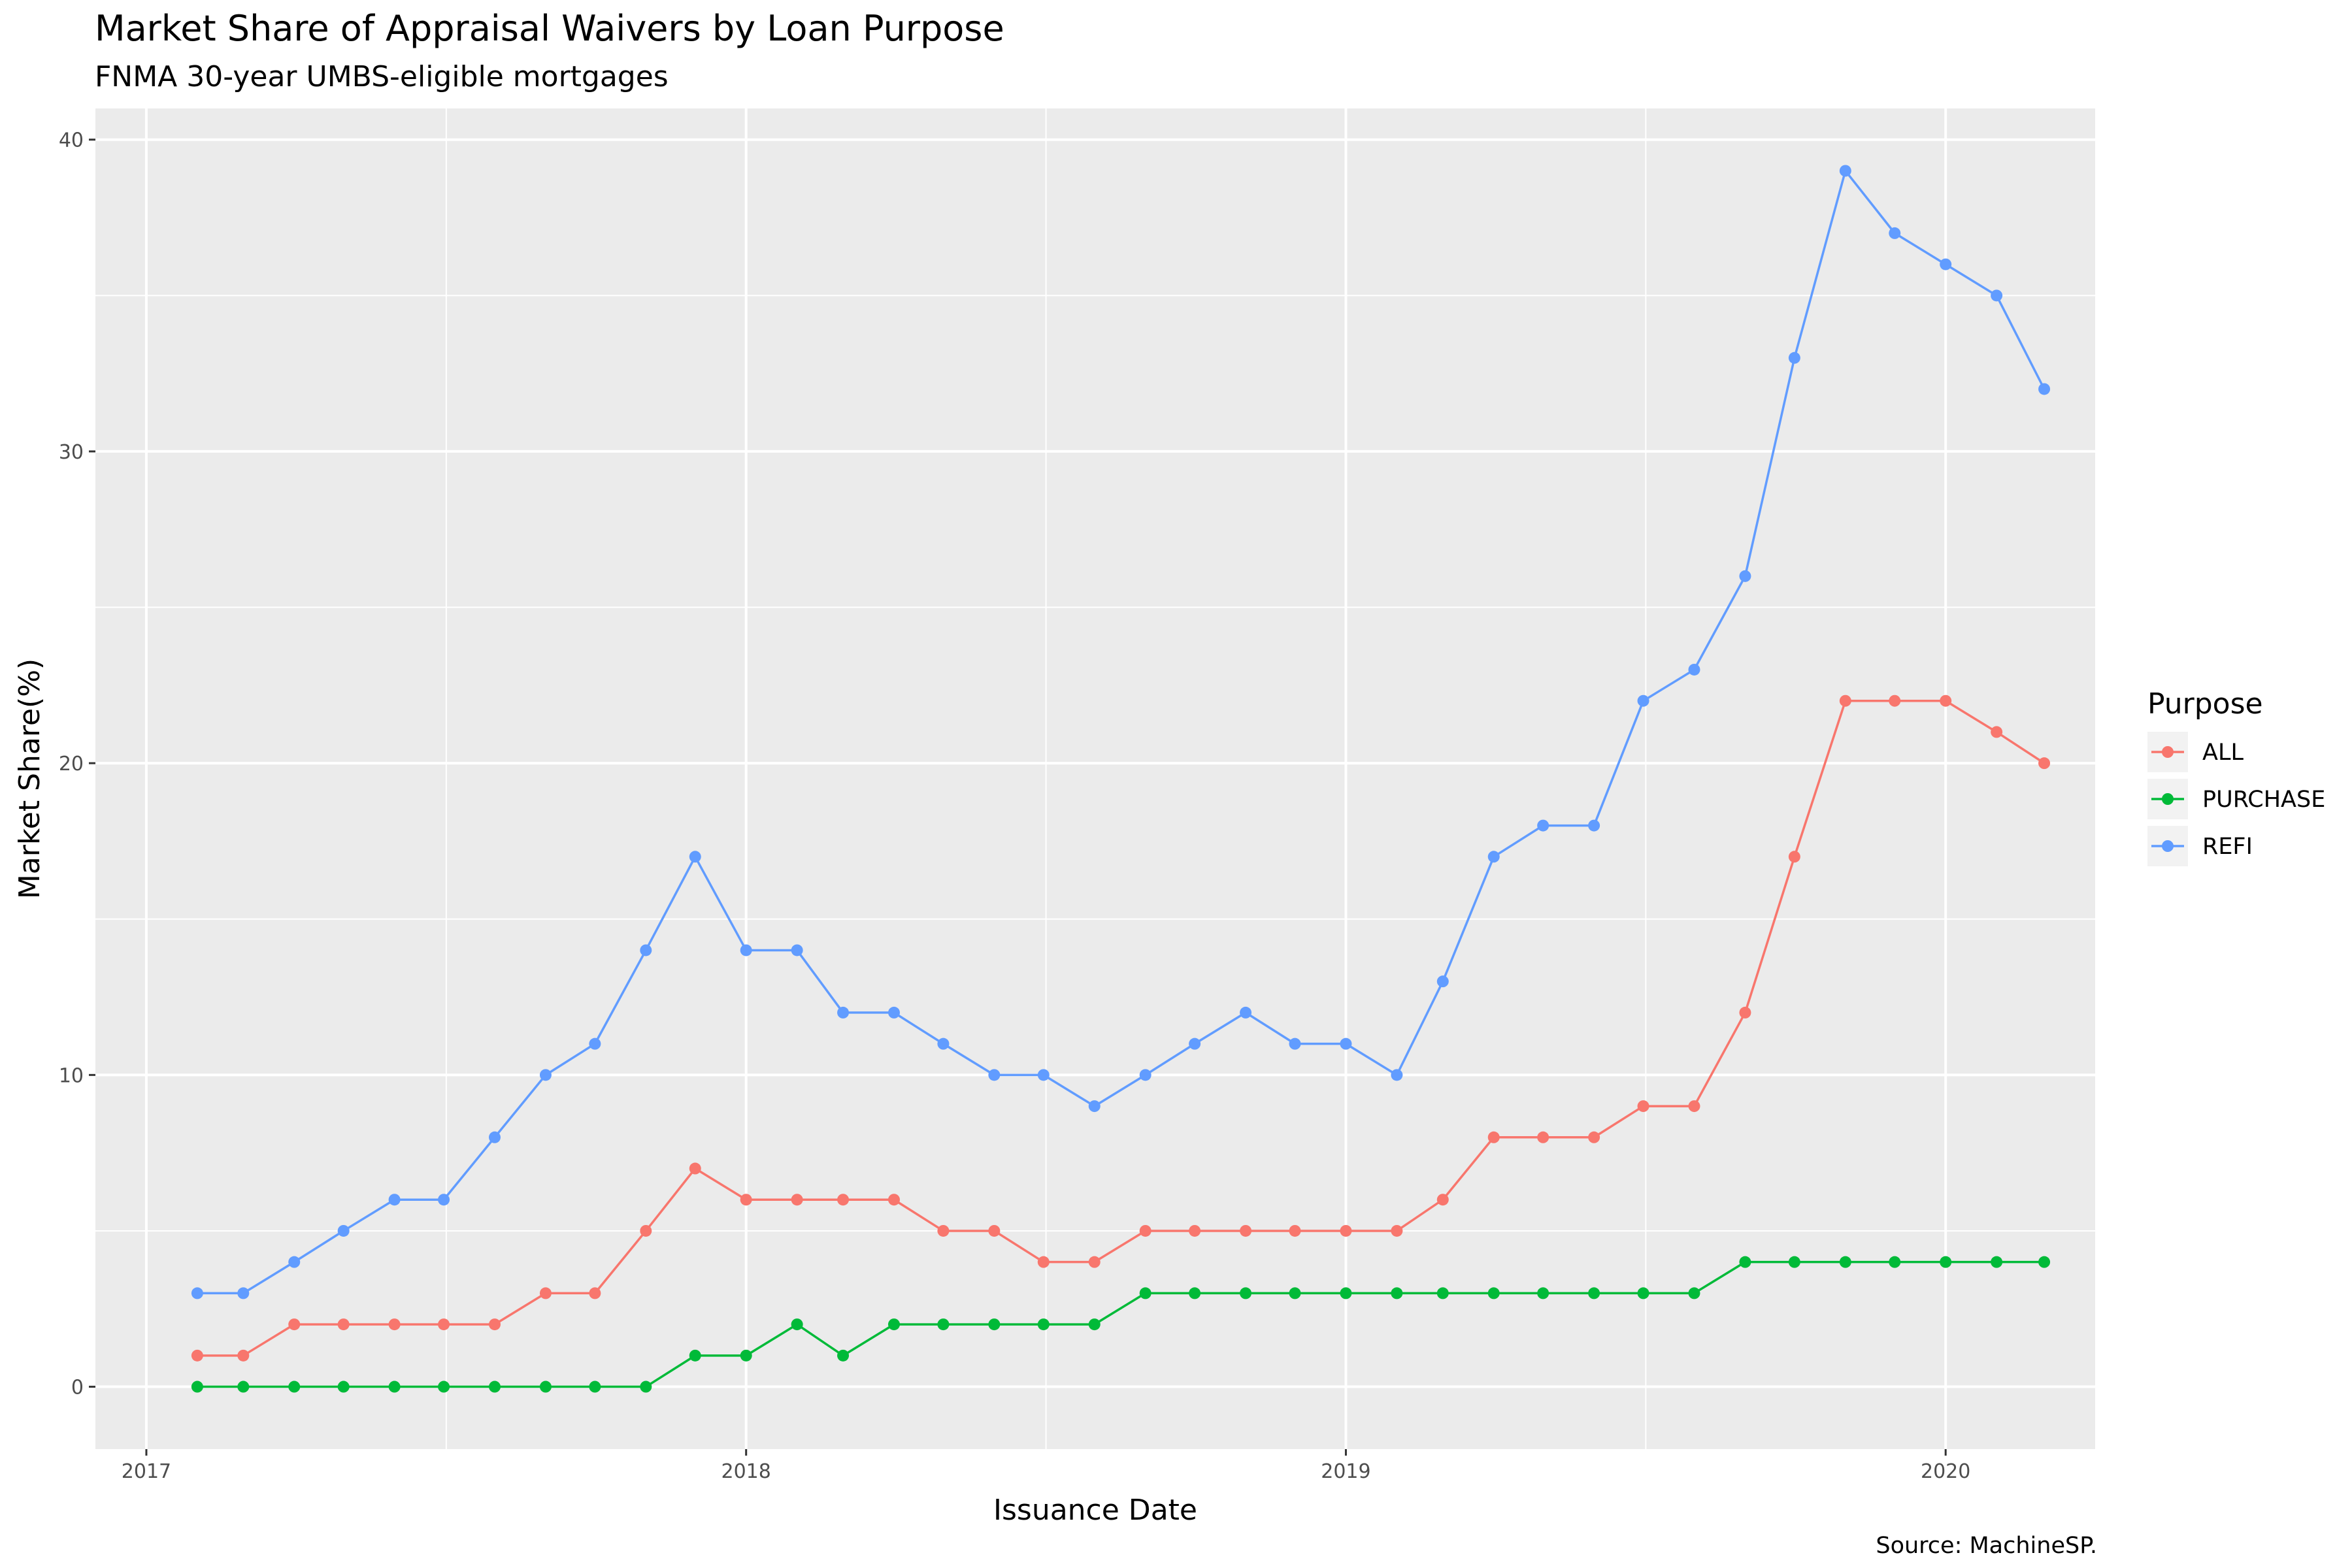  Describe the element at coordinates (2227, 847) in the screenshot. I see `legend-label: REFI` at that location.